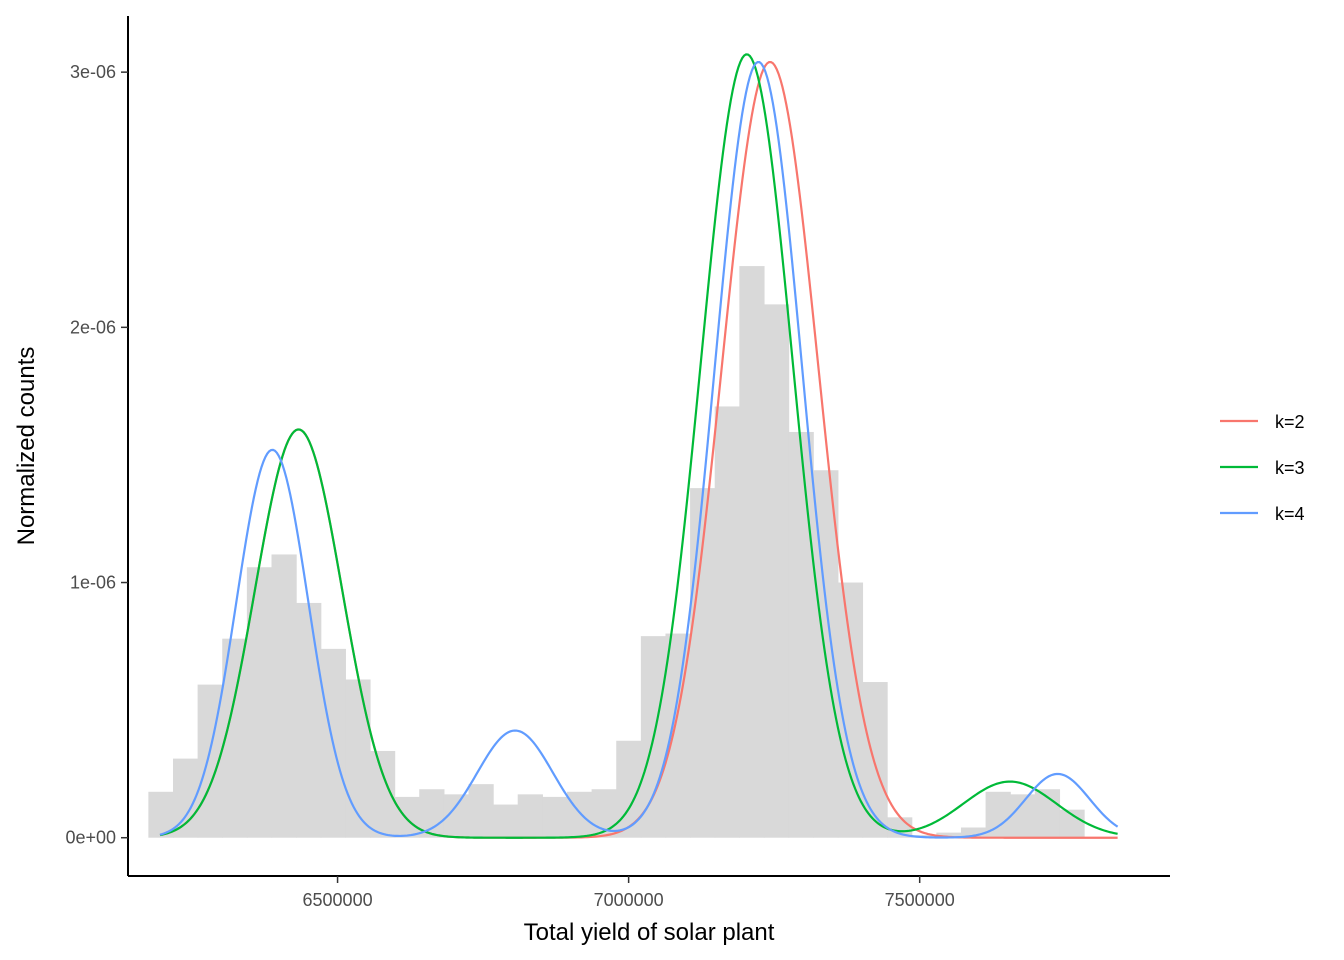 This screenshot has height=960, width=1344. What do you see at coordinates (90, 838) in the screenshot?
I see `y-tick-label: 0e+00` at bounding box center [90, 838].